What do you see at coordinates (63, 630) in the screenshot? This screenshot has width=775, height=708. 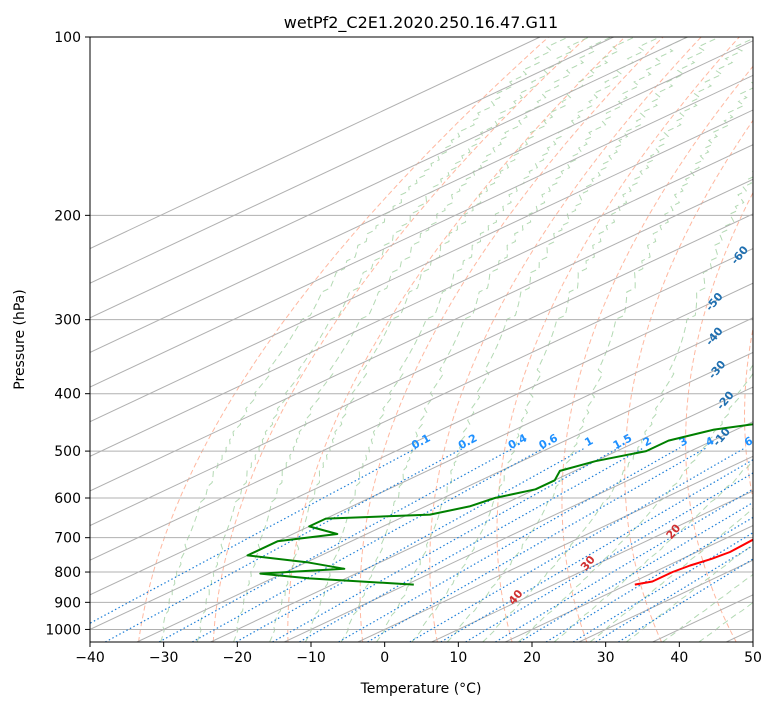 I see `y-tick-label: 1000` at bounding box center [63, 630].